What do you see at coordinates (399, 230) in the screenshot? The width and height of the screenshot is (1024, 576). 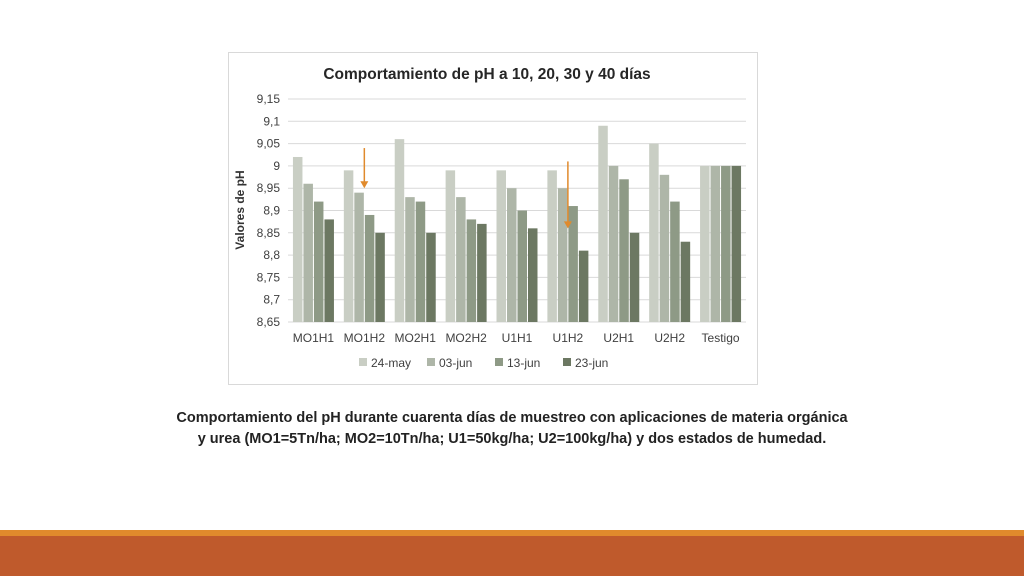 I see `bar-MO2H1-24-may` at bounding box center [399, 230].